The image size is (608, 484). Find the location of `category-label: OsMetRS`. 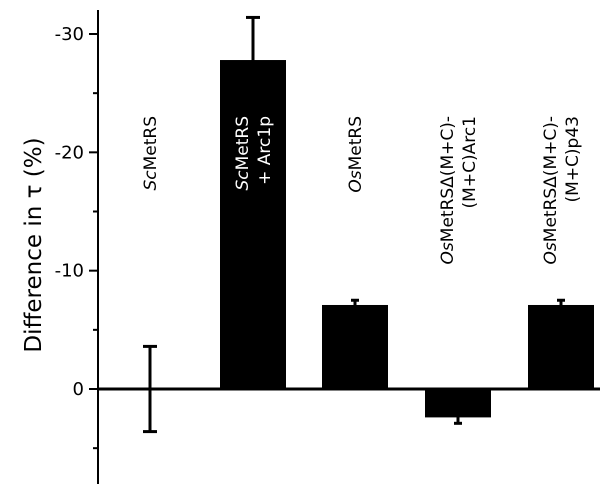

category-label: OsMetRS is located at coordinates (356, 154).